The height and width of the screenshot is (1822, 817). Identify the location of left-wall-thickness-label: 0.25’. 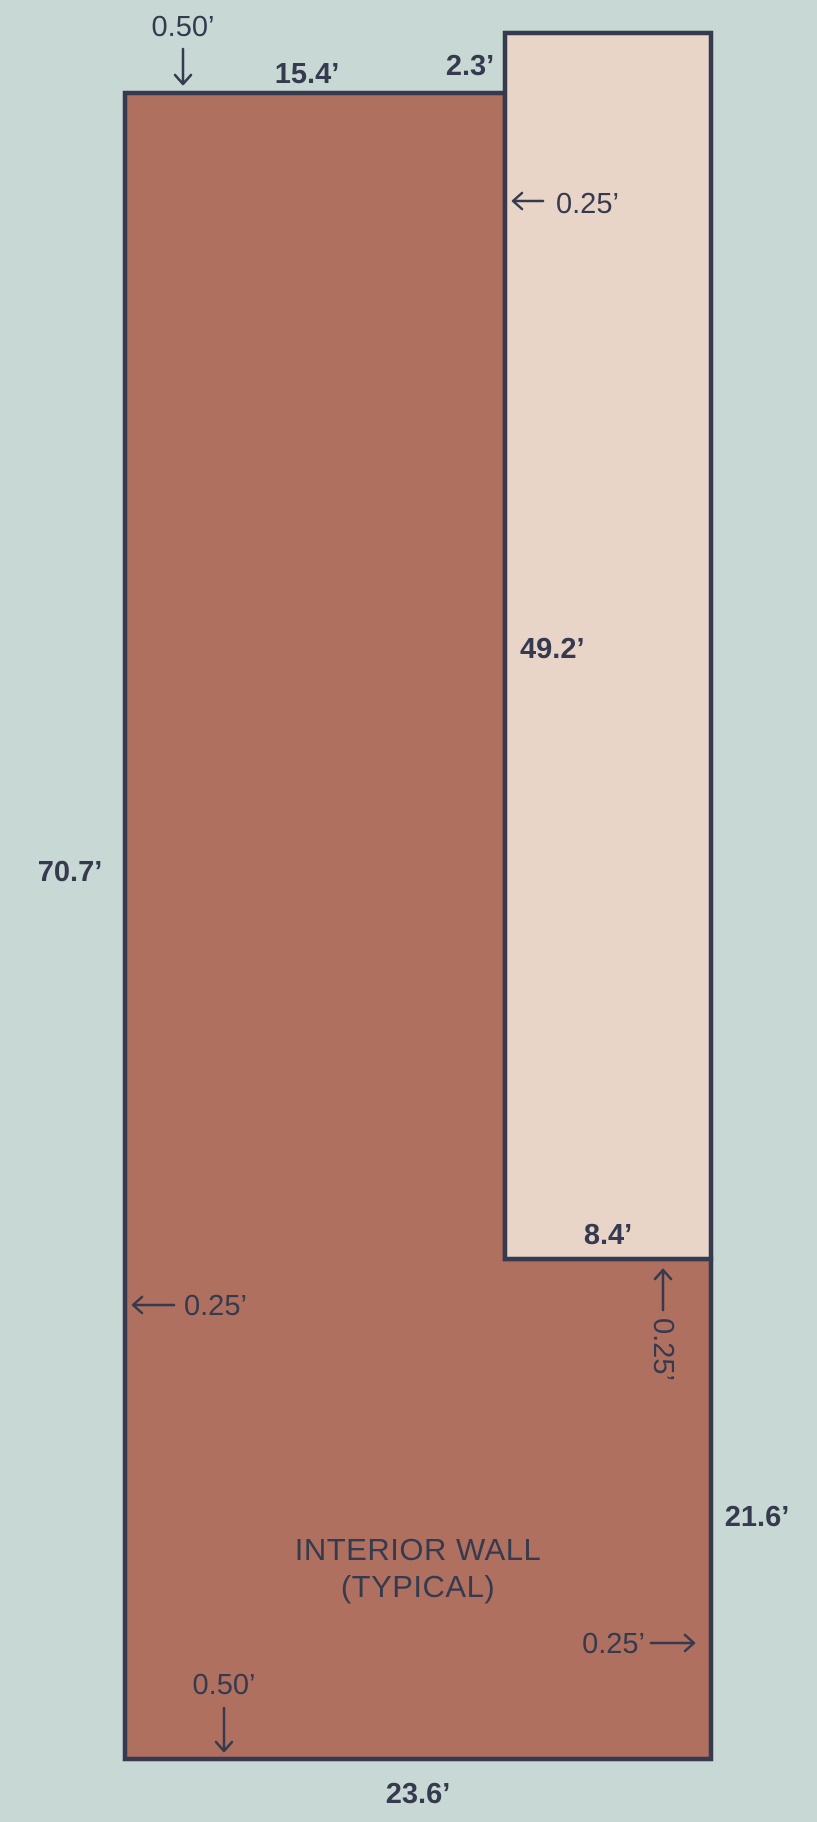
(215, 1306).